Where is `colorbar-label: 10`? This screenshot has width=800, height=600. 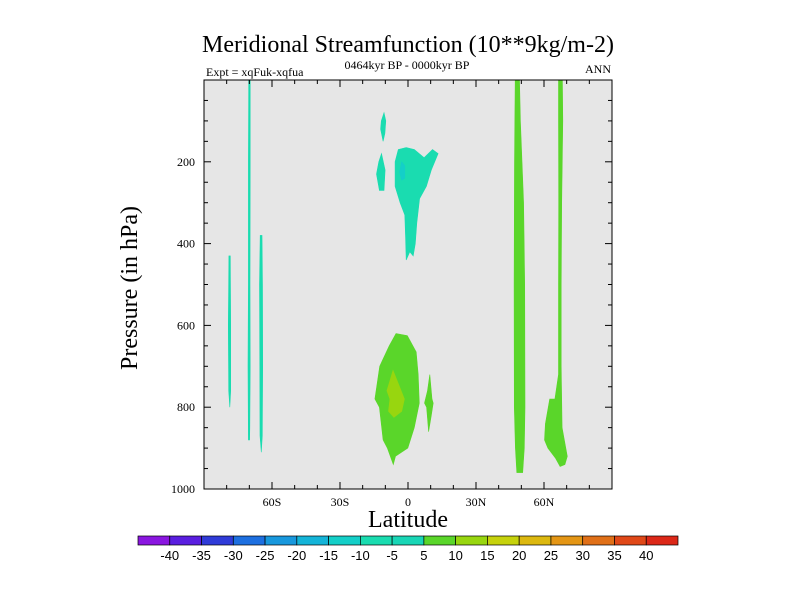
colorbar-label: 10 is located at coordinates (455, 555).